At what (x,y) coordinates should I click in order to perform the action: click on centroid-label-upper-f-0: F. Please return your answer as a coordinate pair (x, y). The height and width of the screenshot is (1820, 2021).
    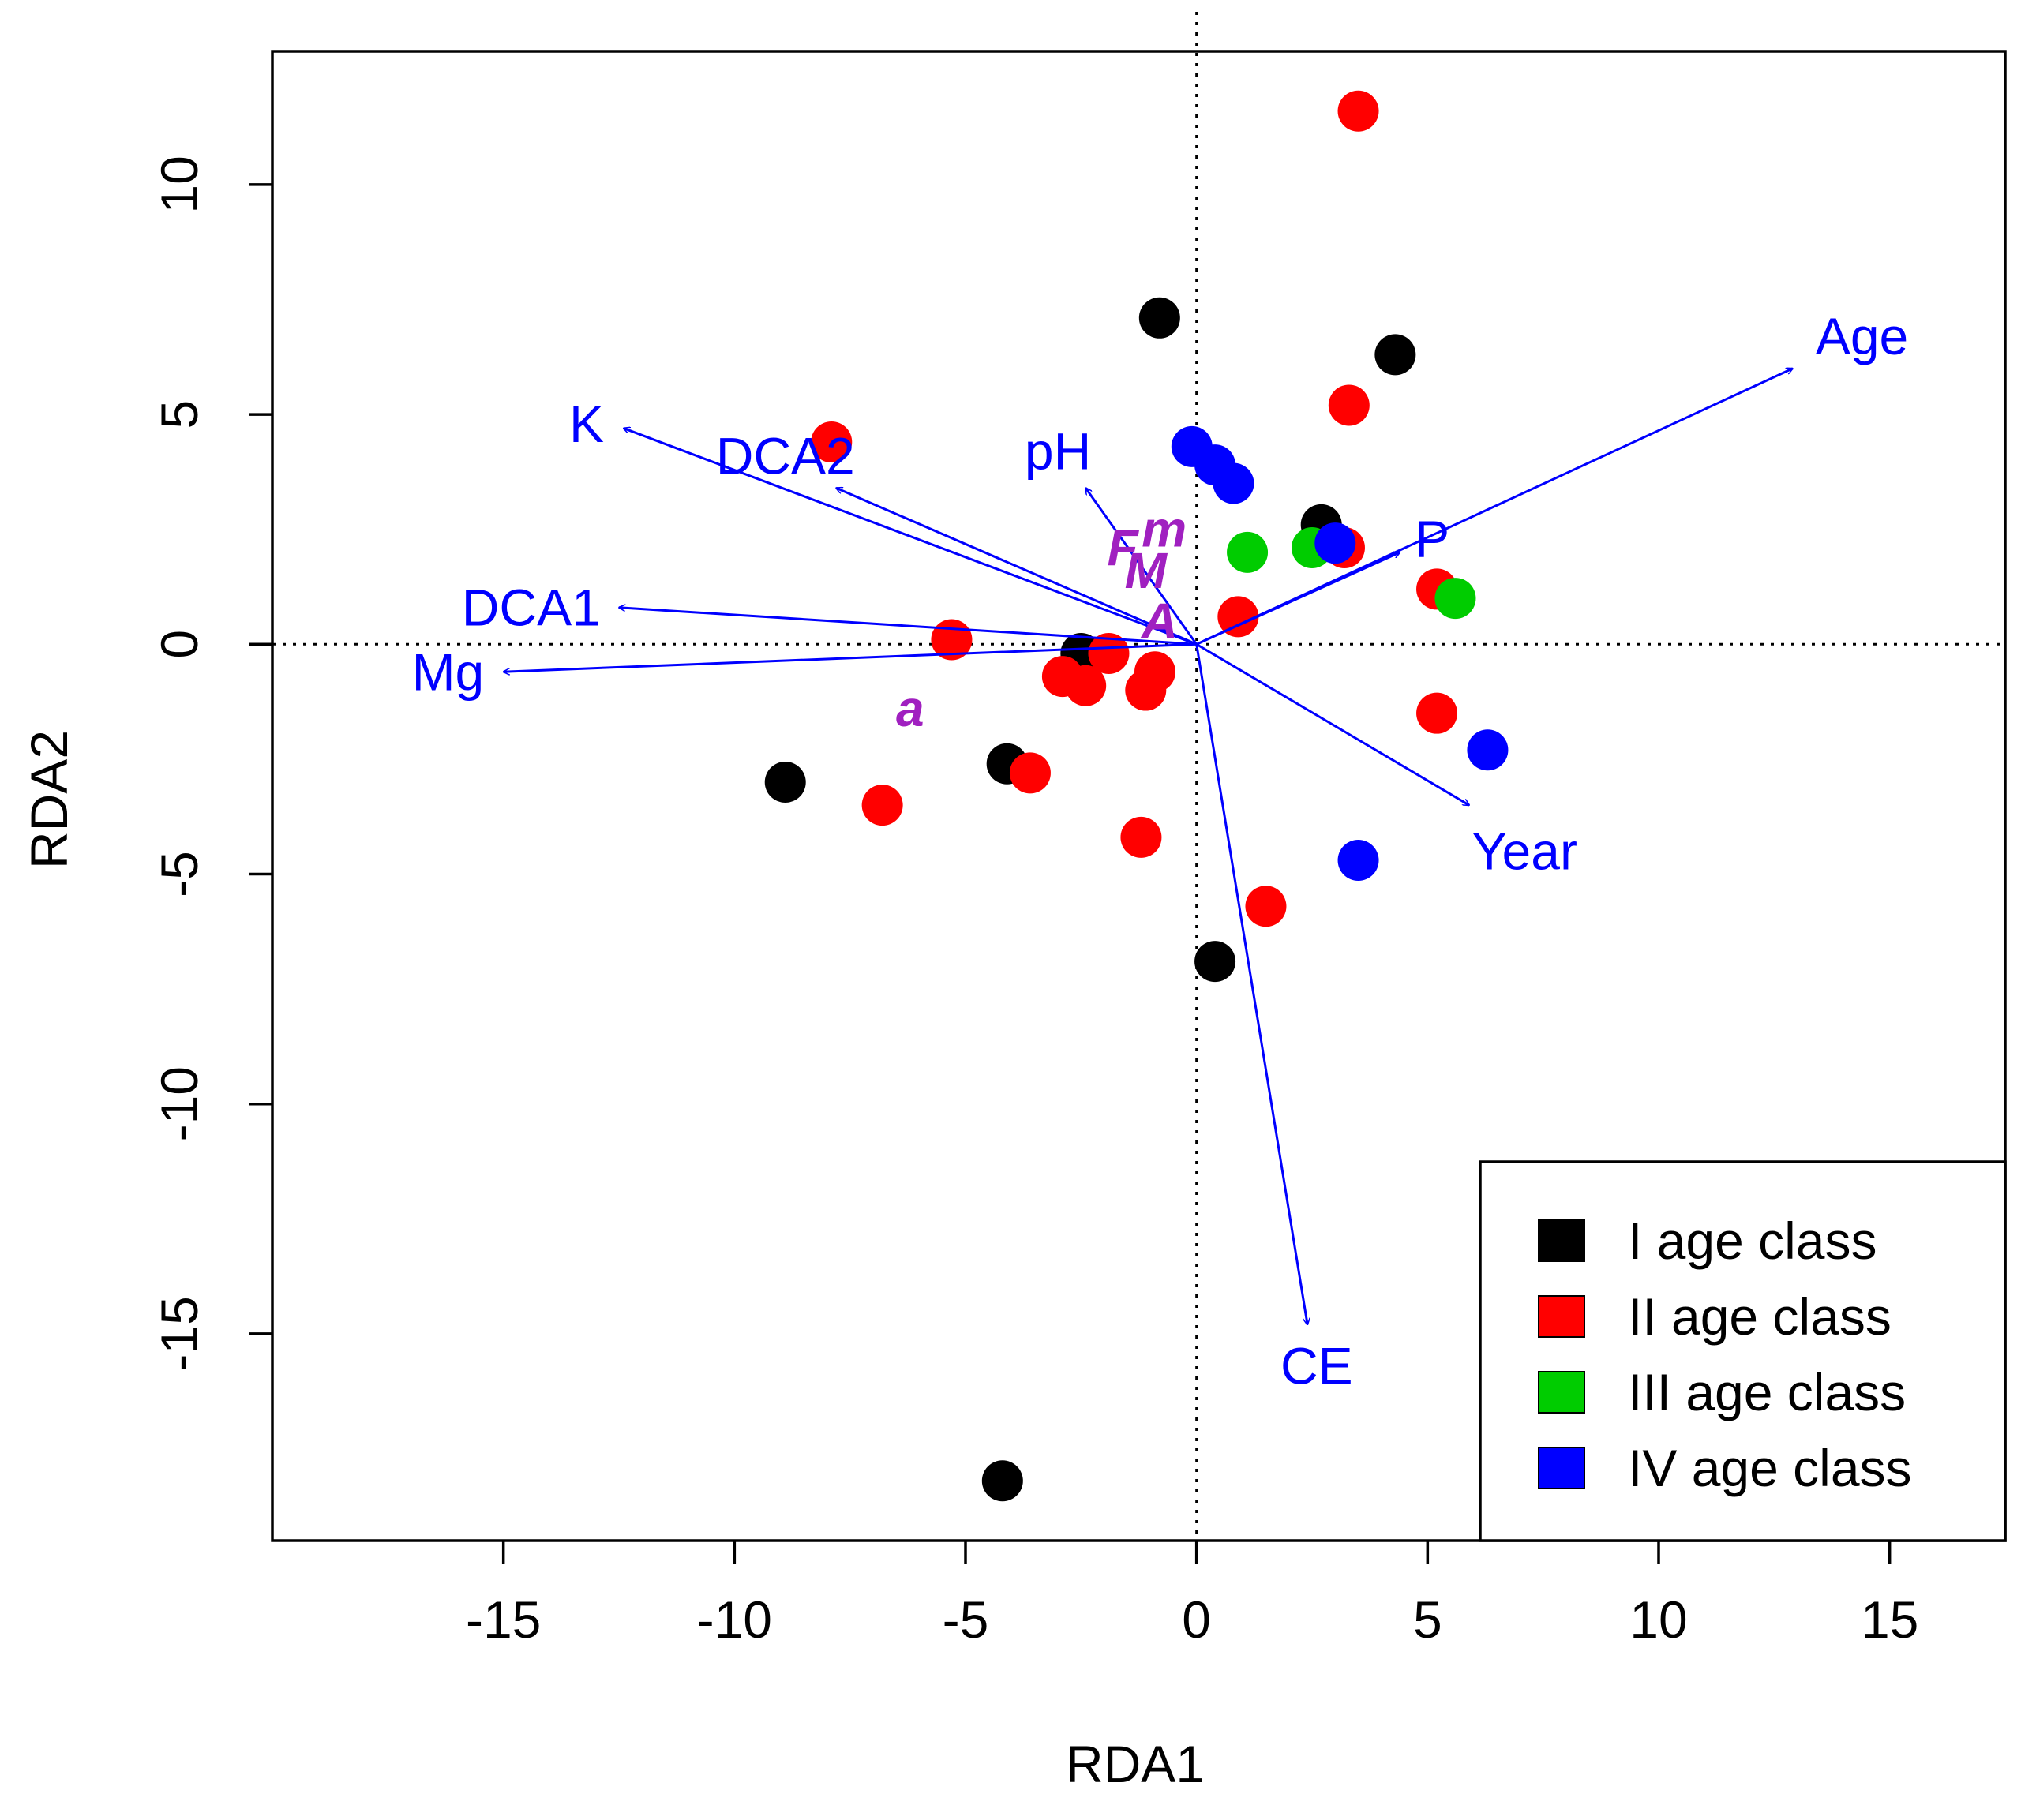
    Looking at the image, I should click on (1123, 547).